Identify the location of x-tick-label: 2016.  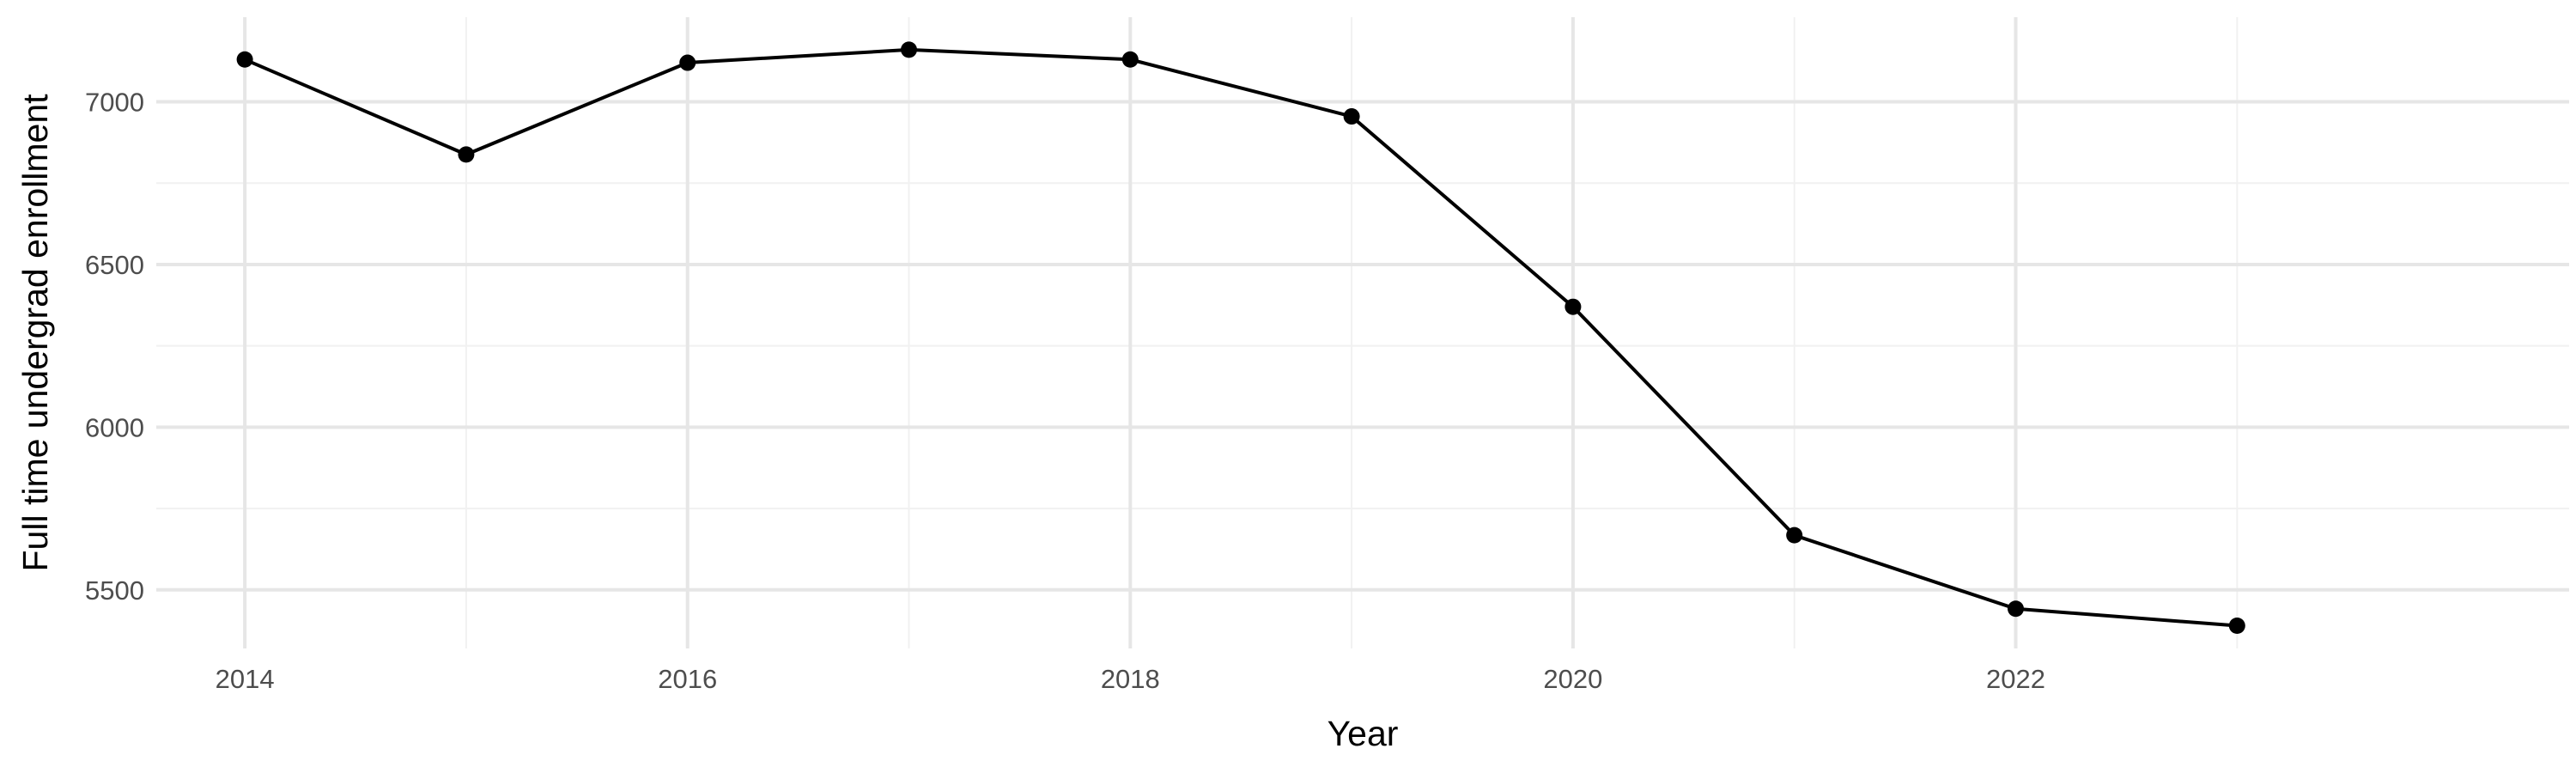
(687, 679).